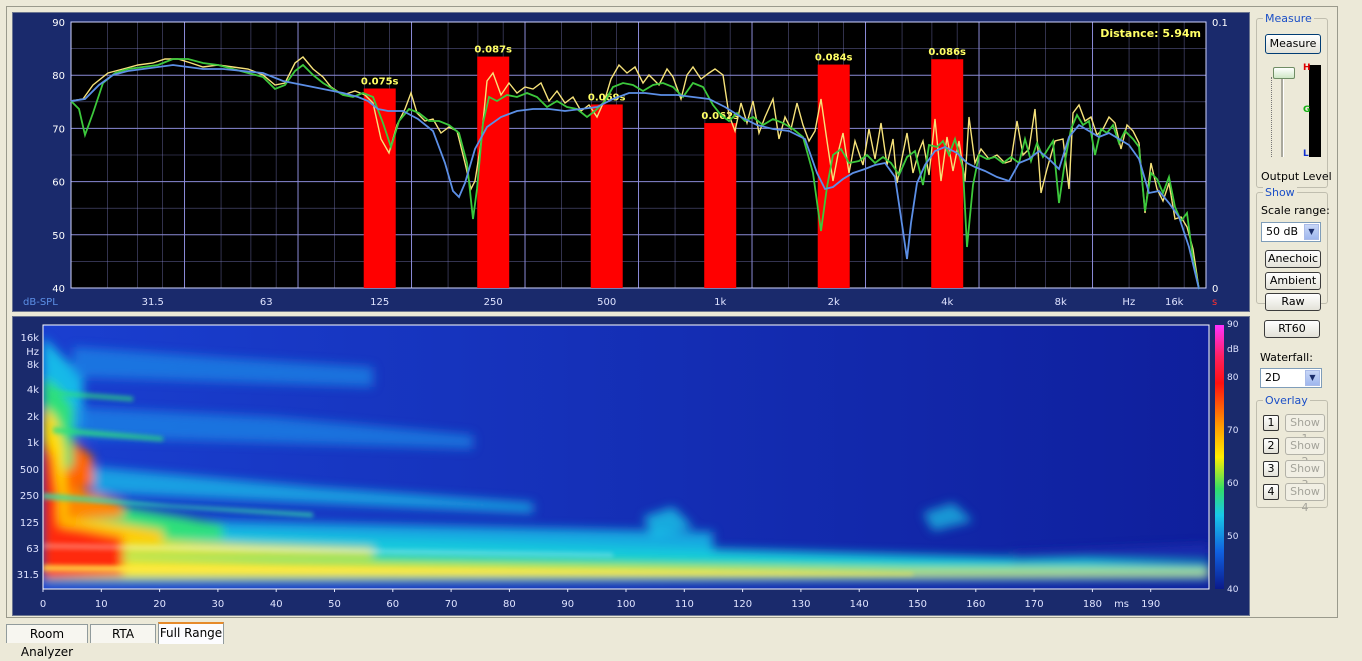 The image size is (1362, 661). What do you see at coordinates (742, 604) in the screenshot?
I see `spec-x-tick-label: 120` at bounding box center [742, 604].